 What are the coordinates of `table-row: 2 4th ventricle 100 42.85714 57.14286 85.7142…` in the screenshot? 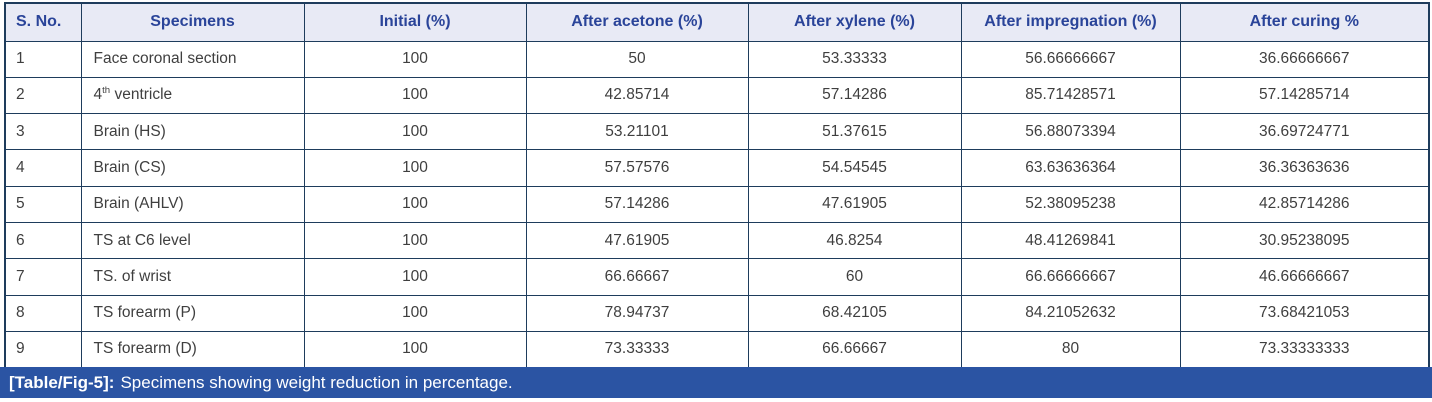 It's located at (717, 95).